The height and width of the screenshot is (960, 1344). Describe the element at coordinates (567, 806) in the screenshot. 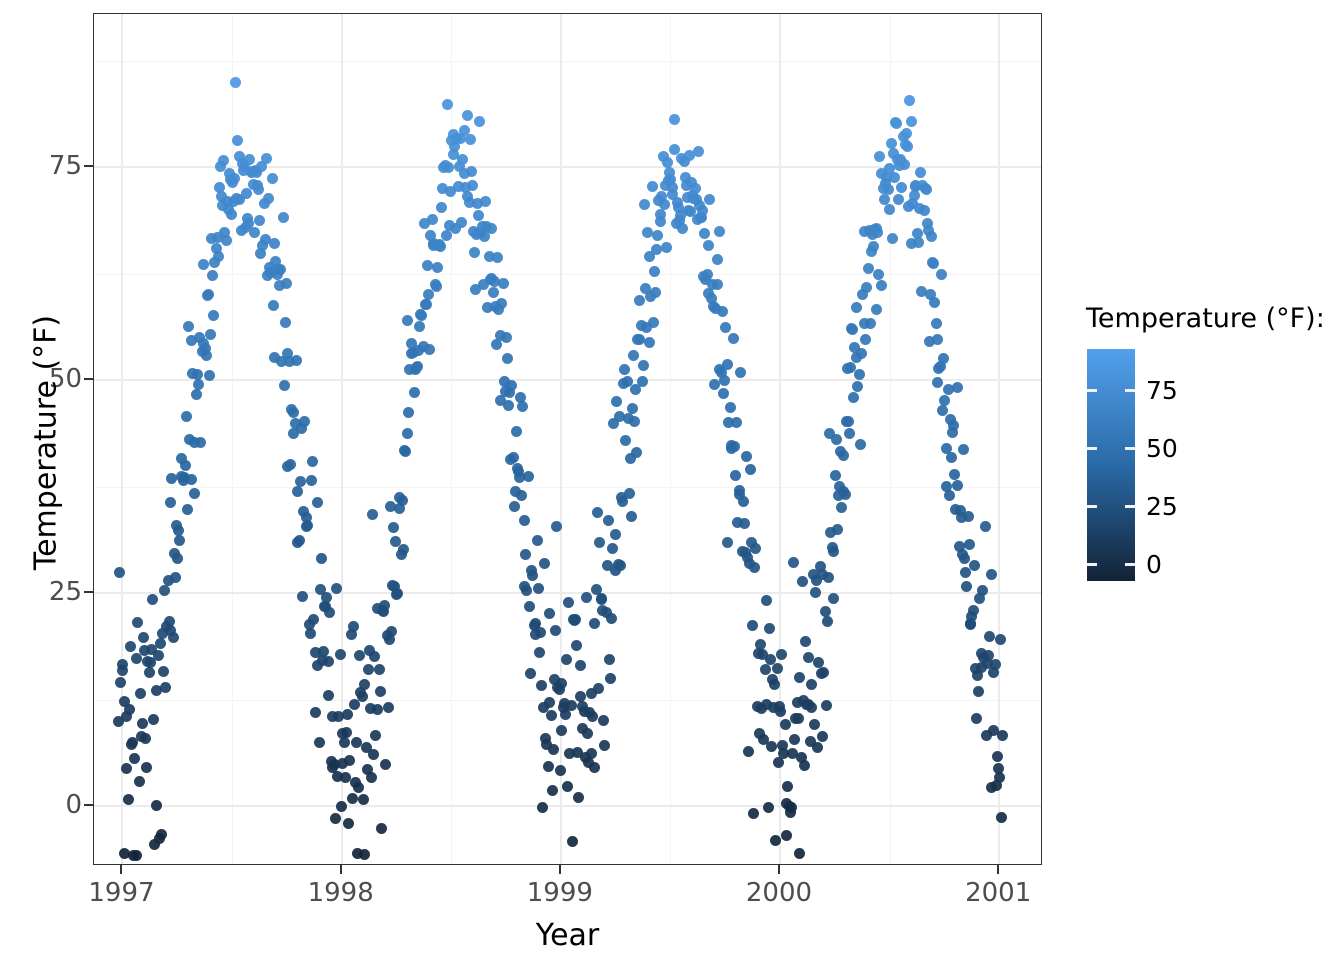

I see `gridline-major-horizontal` at that location.